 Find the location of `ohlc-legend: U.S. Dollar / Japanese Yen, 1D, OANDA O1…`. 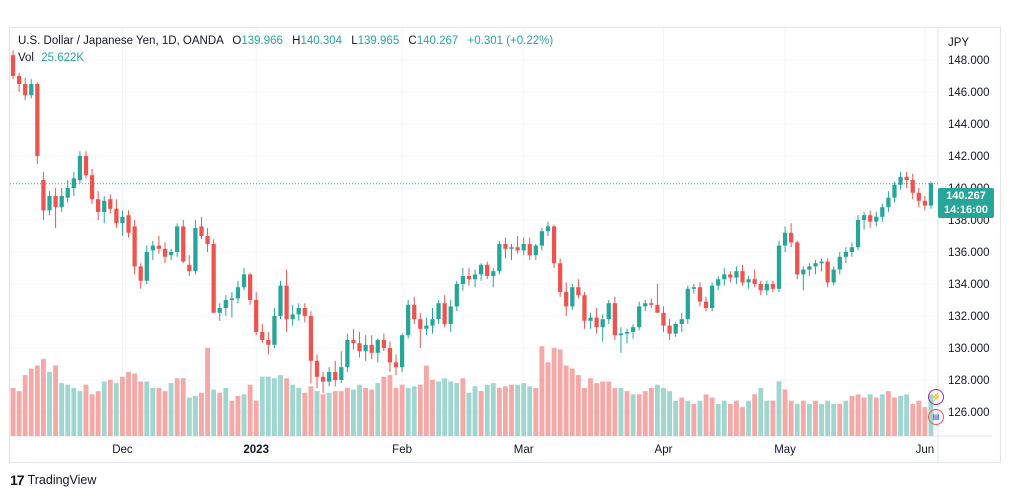

ohlc-legend: U.S. Dollar / Japanese Yen, 1D, OANDA O1… is located at coordinates (285, 41).